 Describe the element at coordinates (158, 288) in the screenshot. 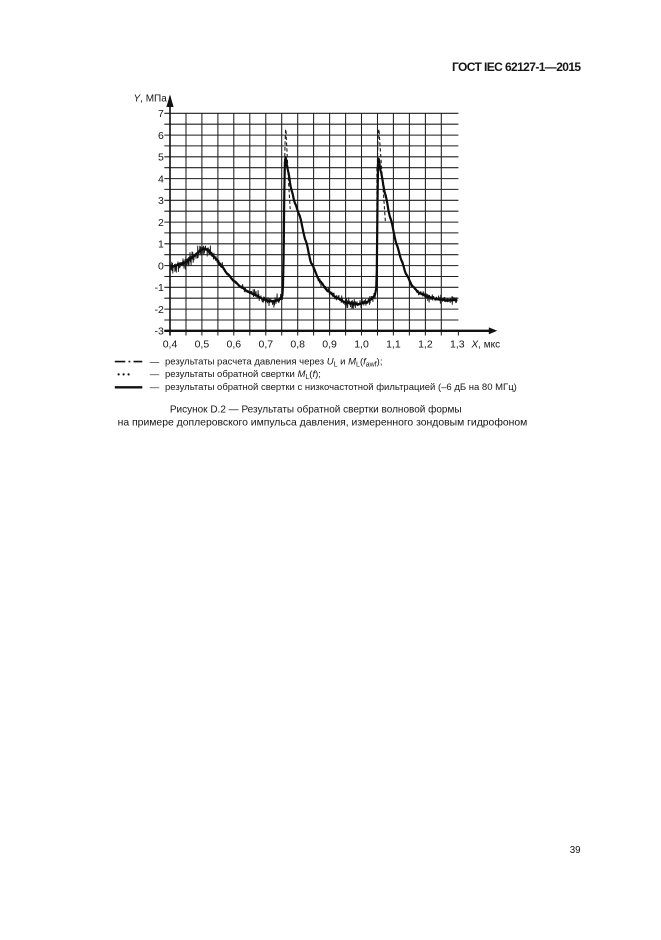

I see `svg-text: -1` at that location.